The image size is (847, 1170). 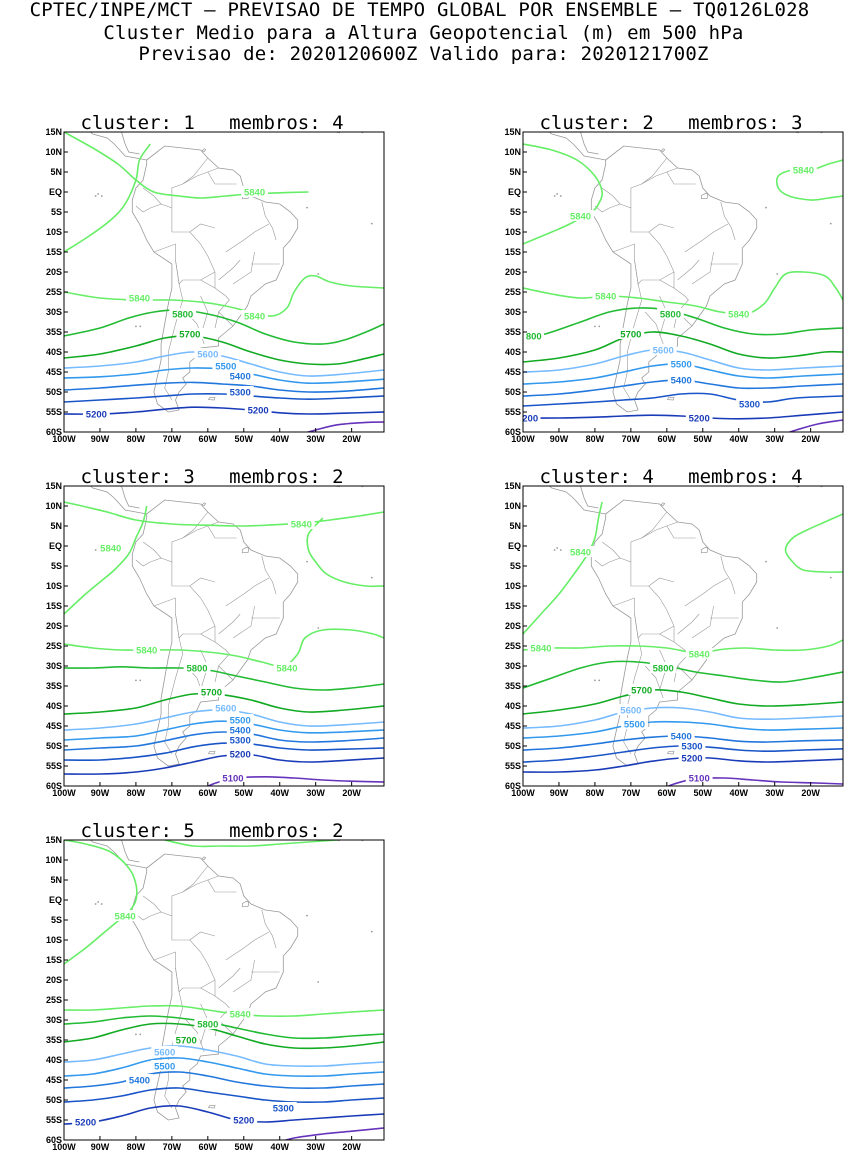 What do you see at coordinates (315, 793) in the screenshot?
I see `lon-tick-label: 30W` at bounding box center [315, 793].